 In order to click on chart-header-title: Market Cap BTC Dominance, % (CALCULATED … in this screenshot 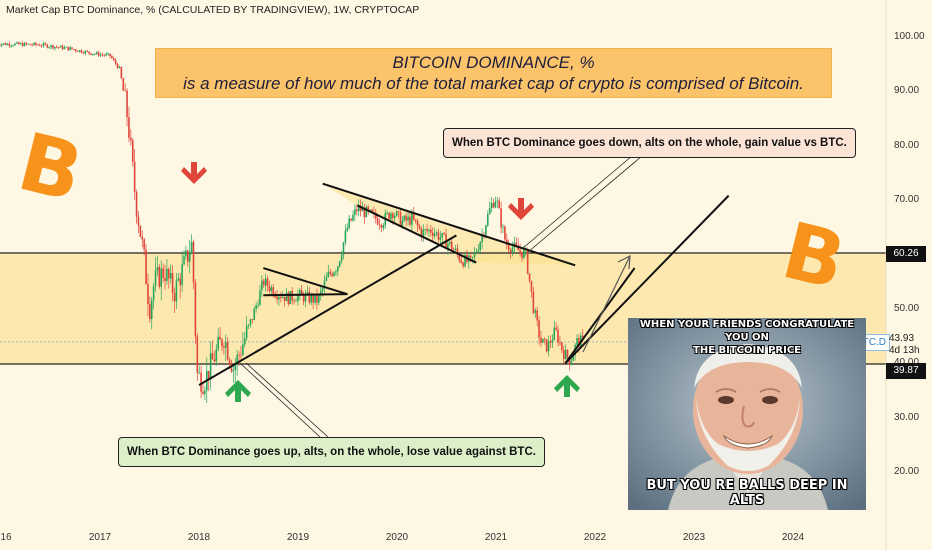, I will do `click(213, 10)`.